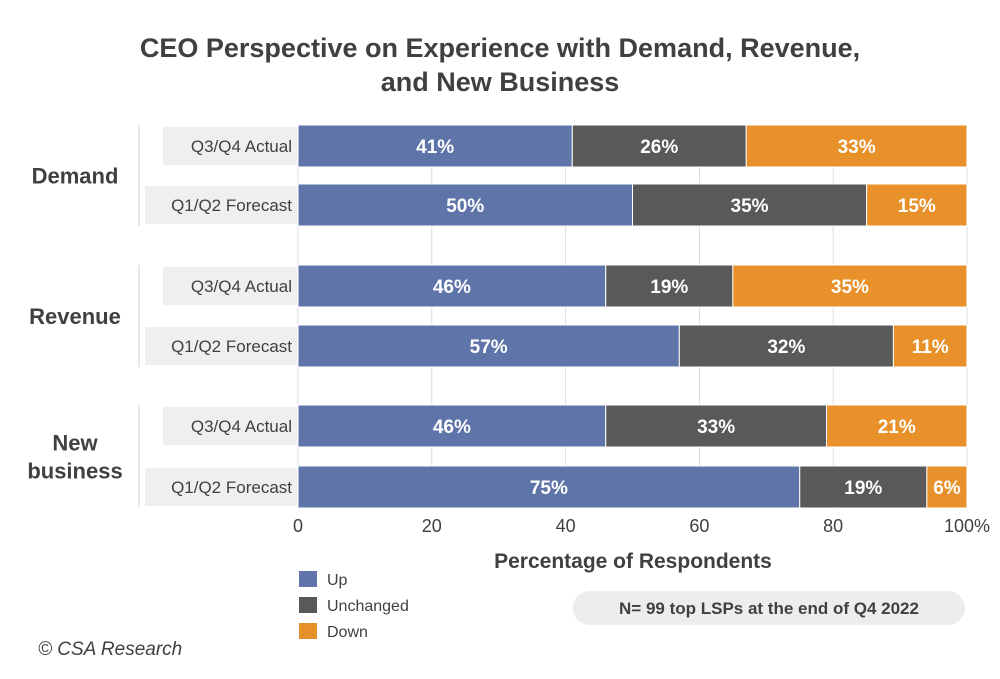 Image resolution: width=1000 pixels, height=679 pixels. I want to click on x-tick-label: 0, so click(298, 526).